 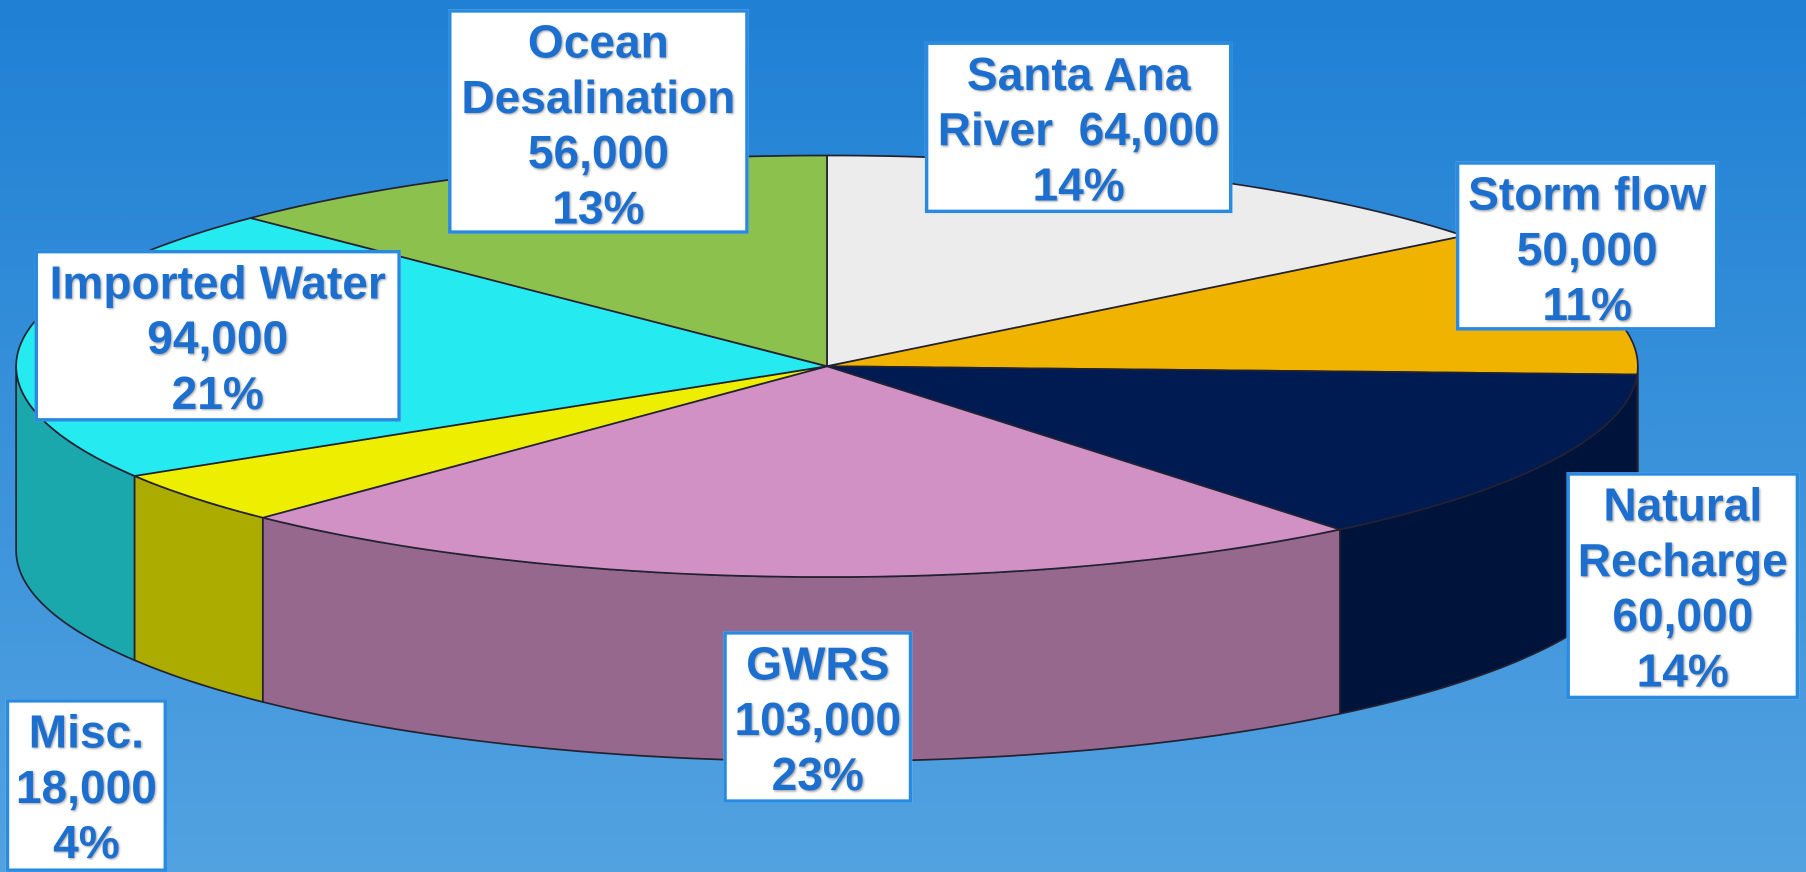 I want to click on percent-label: 13%, so click(x=598, y=208).